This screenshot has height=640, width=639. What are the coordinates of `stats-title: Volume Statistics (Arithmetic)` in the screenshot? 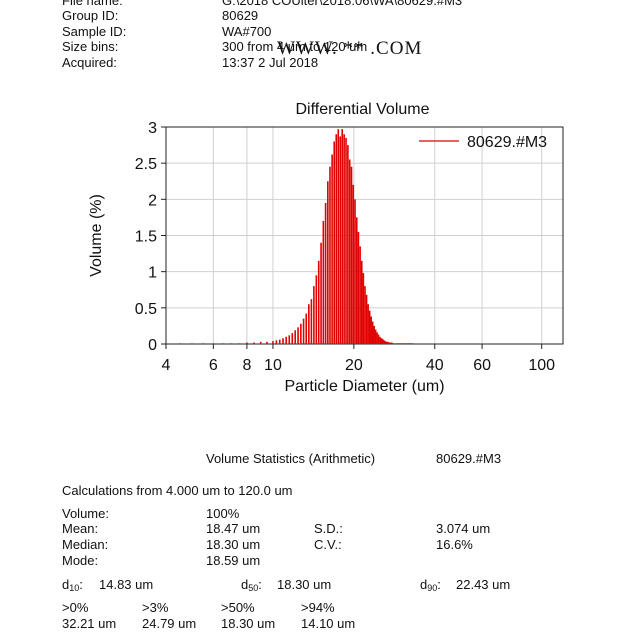 It's located at (291, 458).